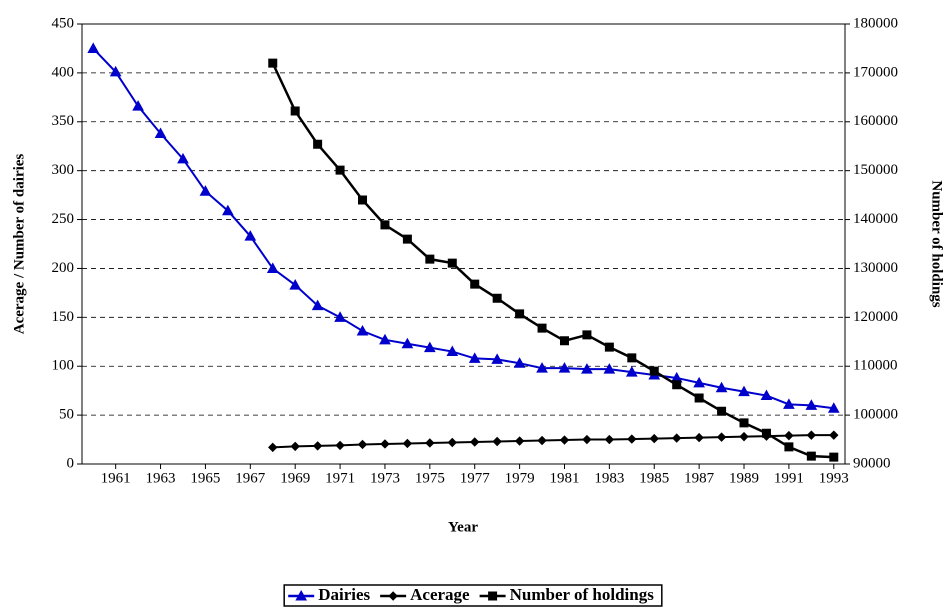 The width and height of the screenshot is (946, 607). I want to click on x-tick-label: 1965, so click(205, 478).